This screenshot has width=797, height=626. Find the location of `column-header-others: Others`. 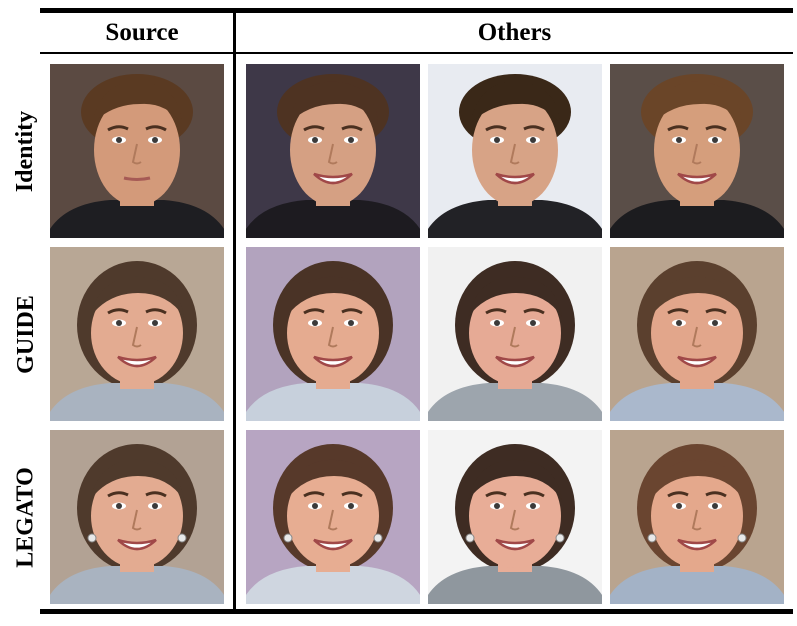

column-header-others: Others is located at coordinates (514, 32).